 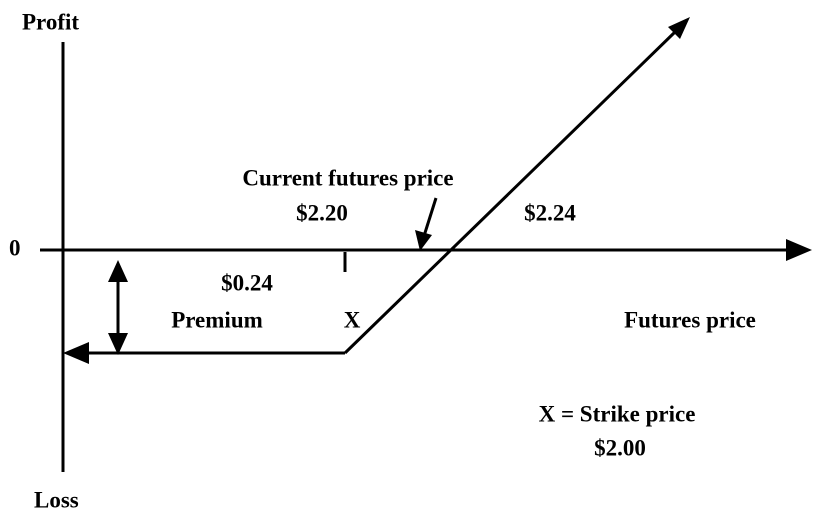 What do you see at coordinates (679, 28) in the screenshot?
I see `payoff-rising-arrow` at bounding box center [679, 28].